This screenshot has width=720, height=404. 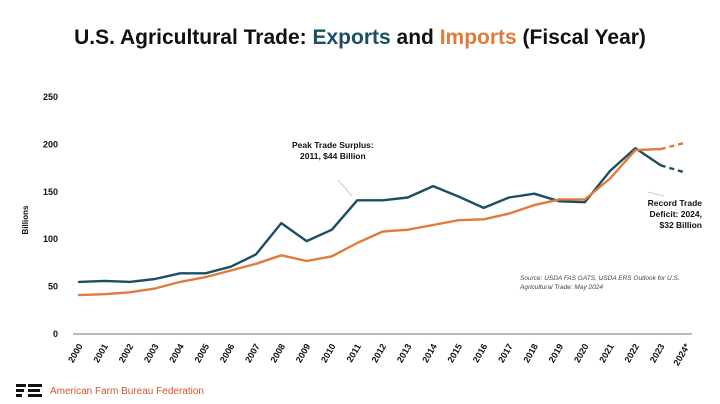 I want to click on footer: American Farm Bureau Federation, so click(x=110, y=391).